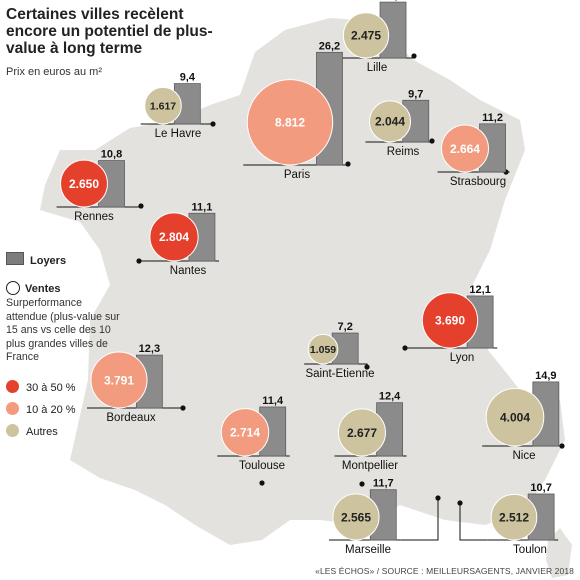 The height and width of the screenshot is (580, 580). I want to click on city-dot-toulouse, so click(262, 483).